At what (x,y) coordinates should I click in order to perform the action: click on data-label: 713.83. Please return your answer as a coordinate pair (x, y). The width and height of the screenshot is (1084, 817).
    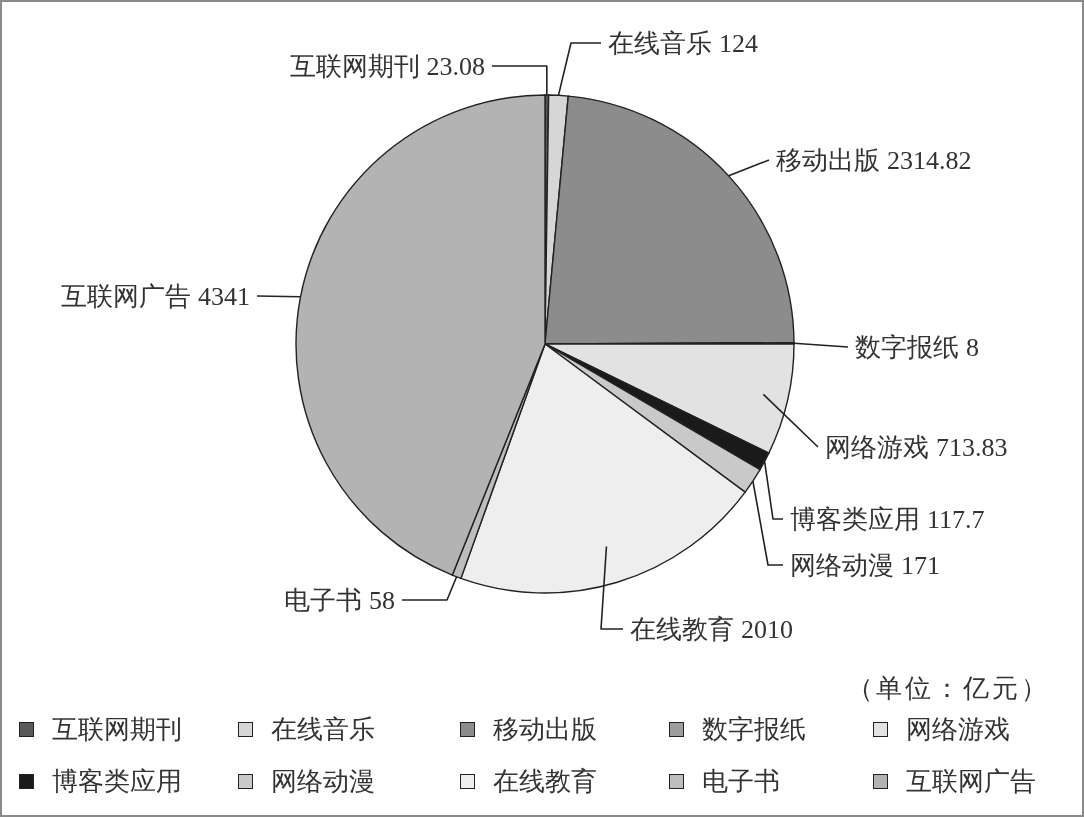
    Looking at the image, I should click on (972, 447).